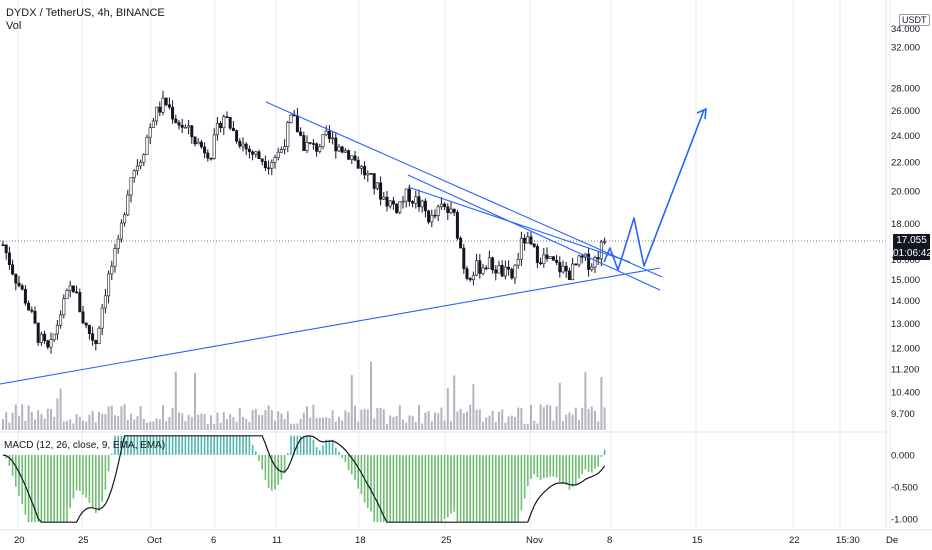  Describe the element at coordinates (905, 163) in the screenshot. I see `price-tick-label: 22.000` at that location.